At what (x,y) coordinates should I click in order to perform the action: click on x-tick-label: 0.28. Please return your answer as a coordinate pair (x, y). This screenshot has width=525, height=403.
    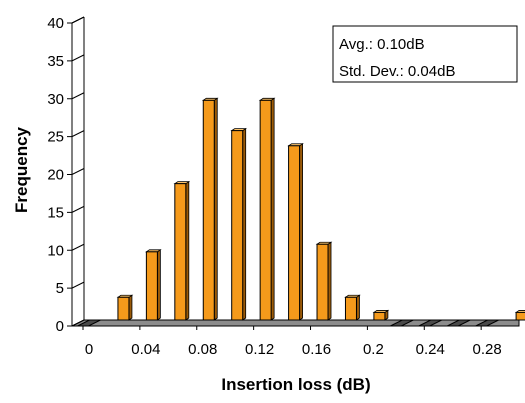
    Looking at the image, I should click on (487, 349).